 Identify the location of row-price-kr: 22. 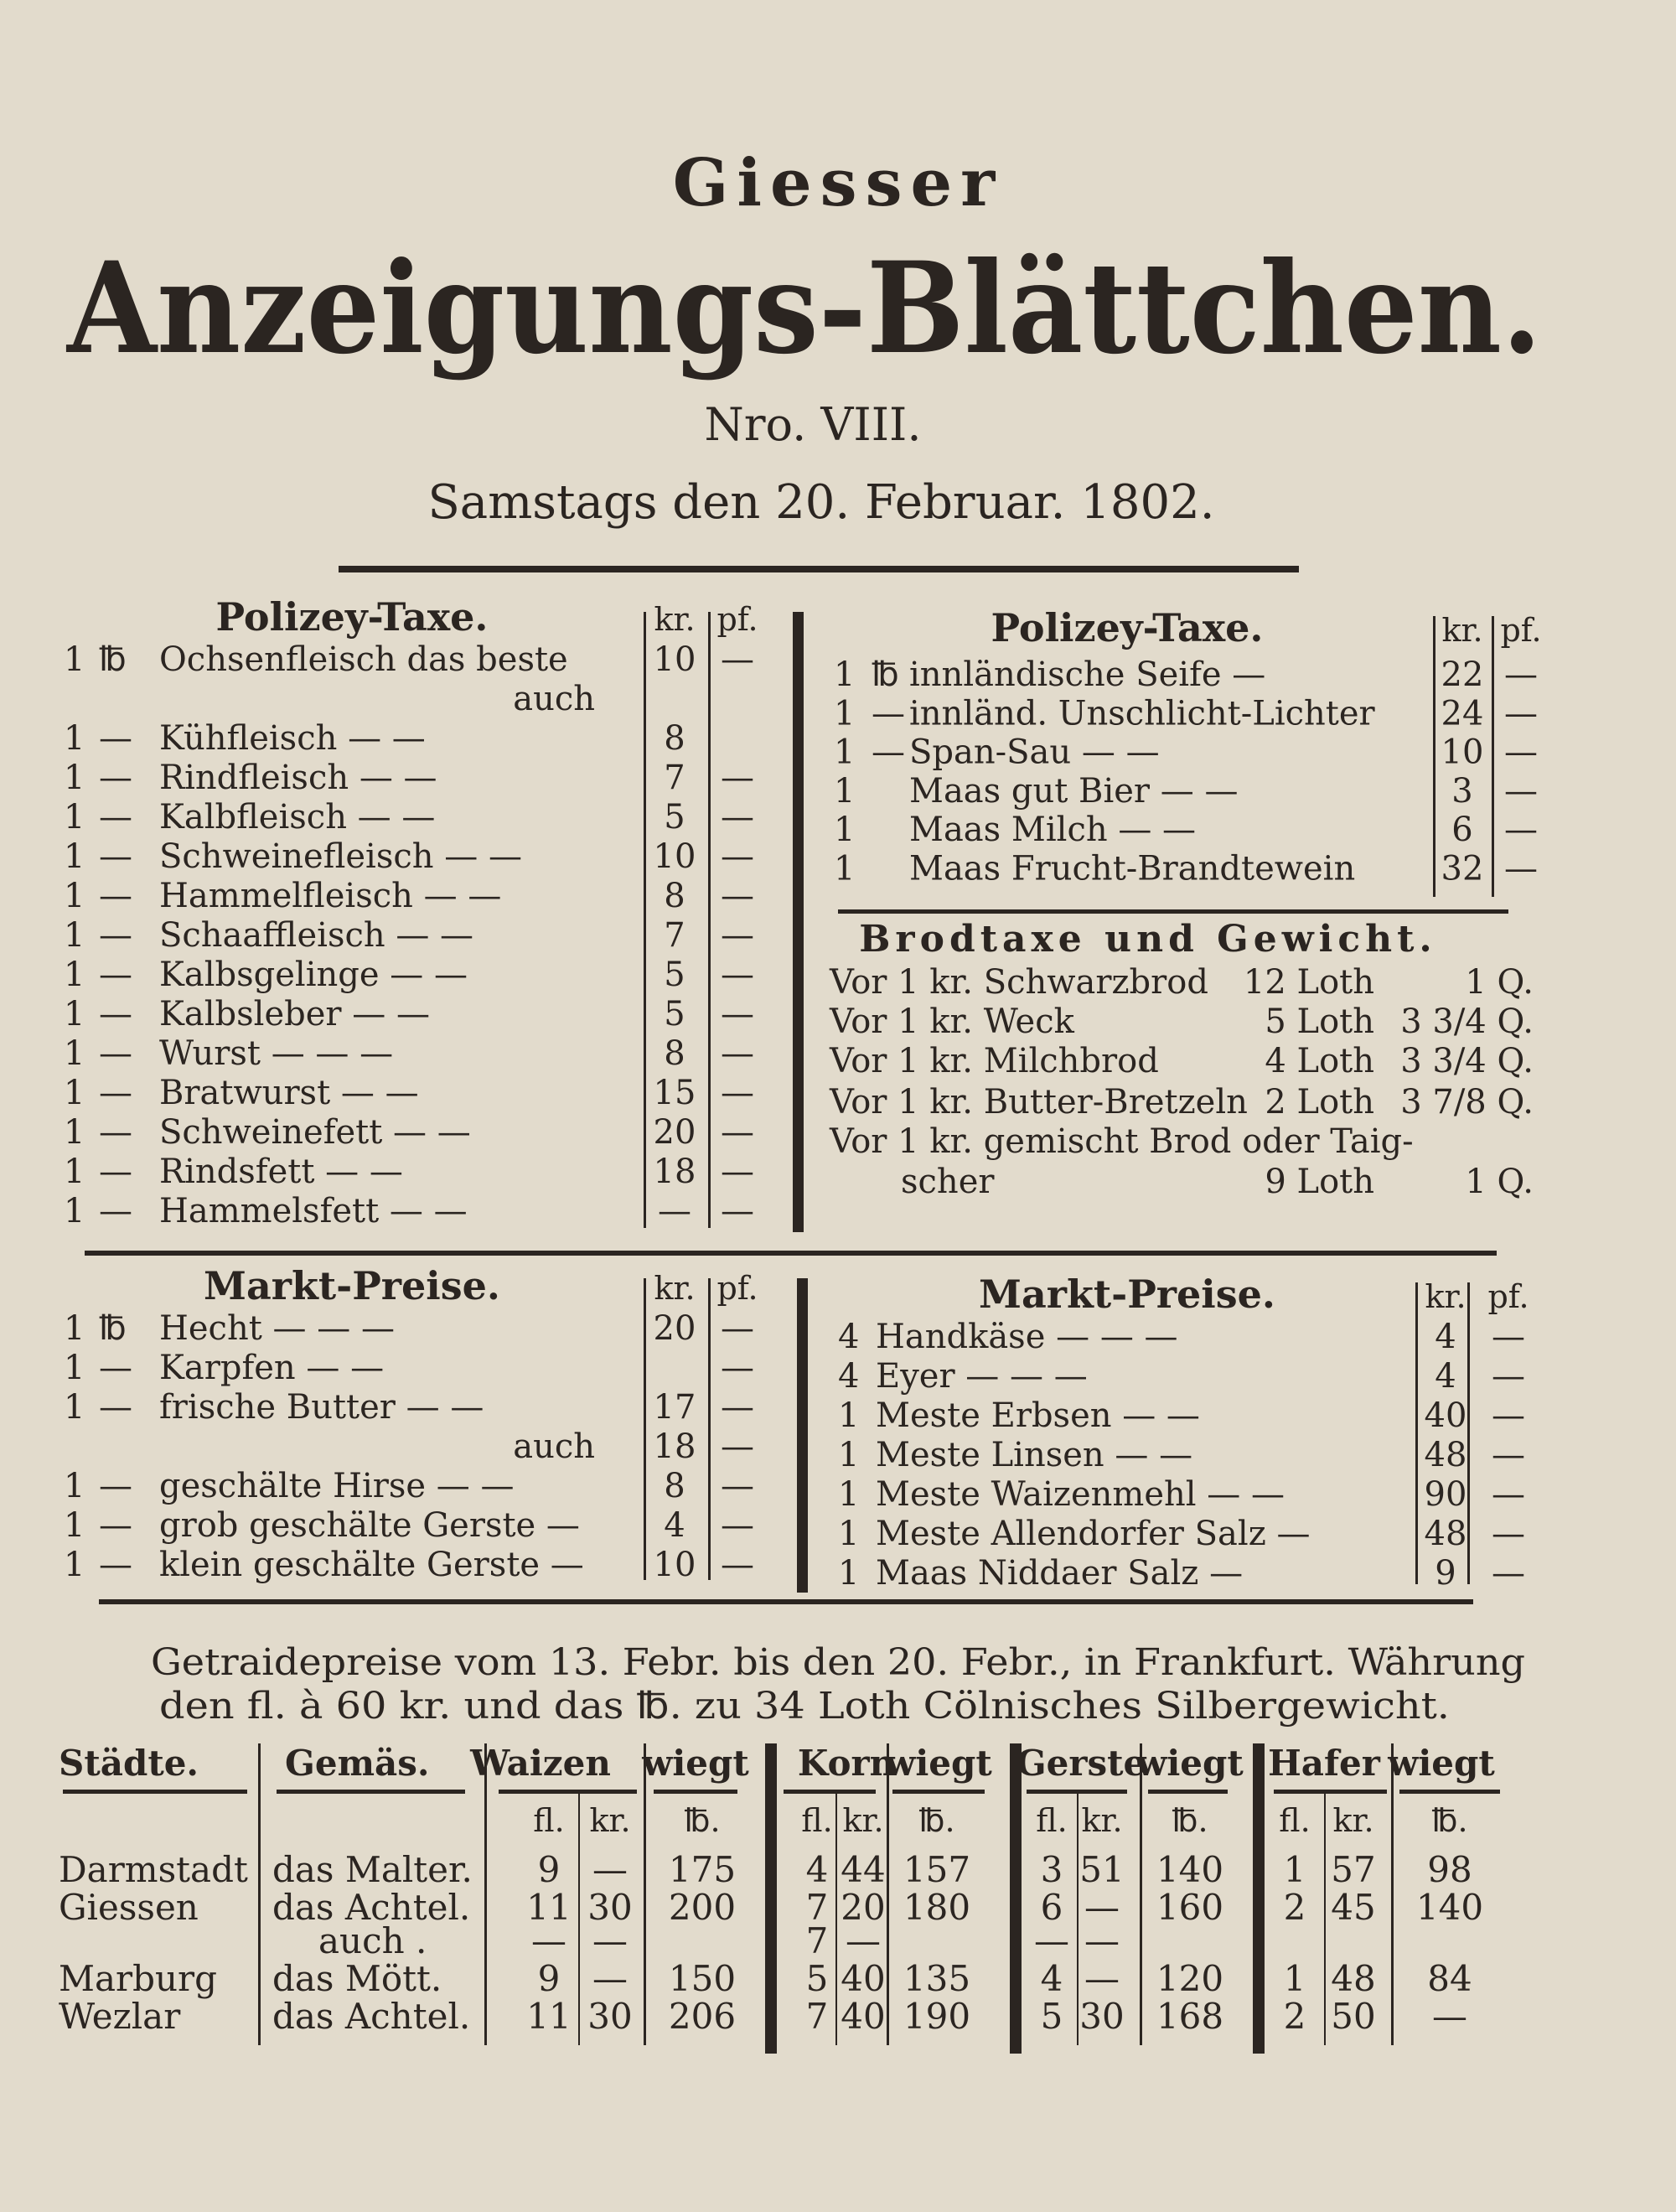
(1462, 674).